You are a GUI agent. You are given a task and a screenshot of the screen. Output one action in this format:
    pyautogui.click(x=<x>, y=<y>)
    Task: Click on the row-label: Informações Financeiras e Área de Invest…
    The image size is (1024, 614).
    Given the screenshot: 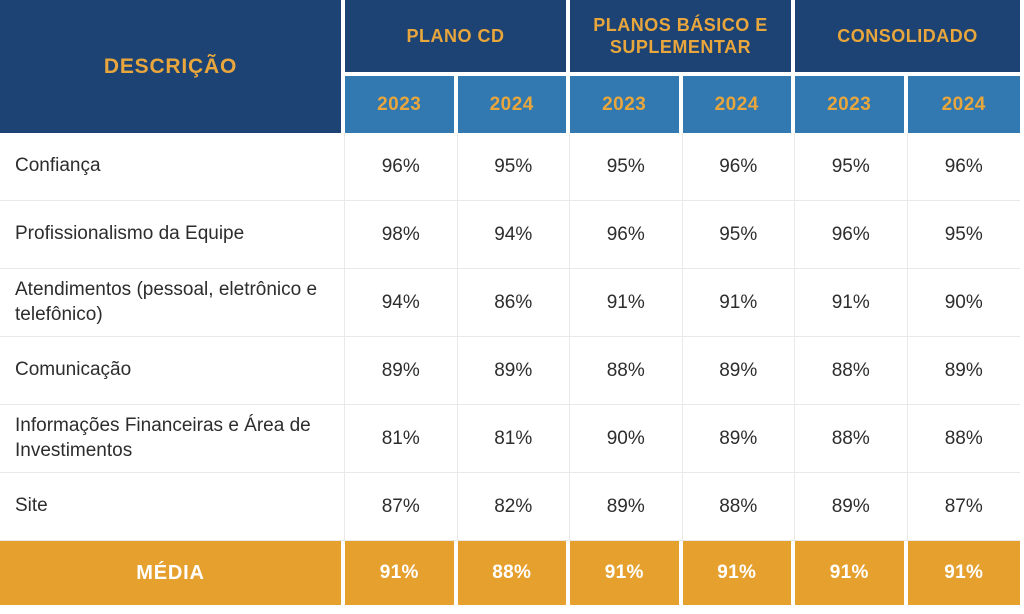 What is the action you would take?
    pyautogui.click(x=172, y=439)
    